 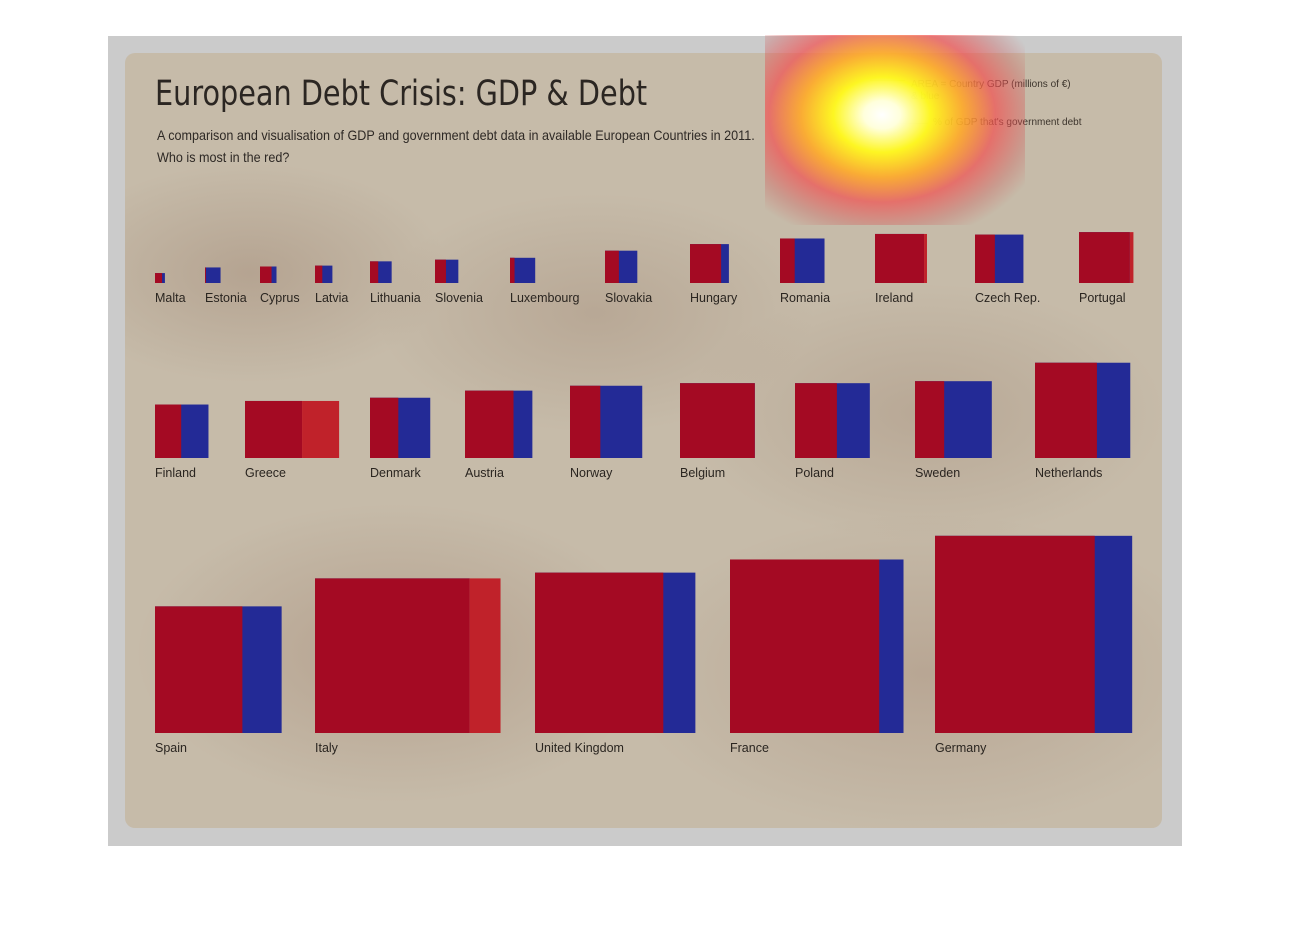 I want to click on debt-bar-sweden, so click(x=930, y=419).